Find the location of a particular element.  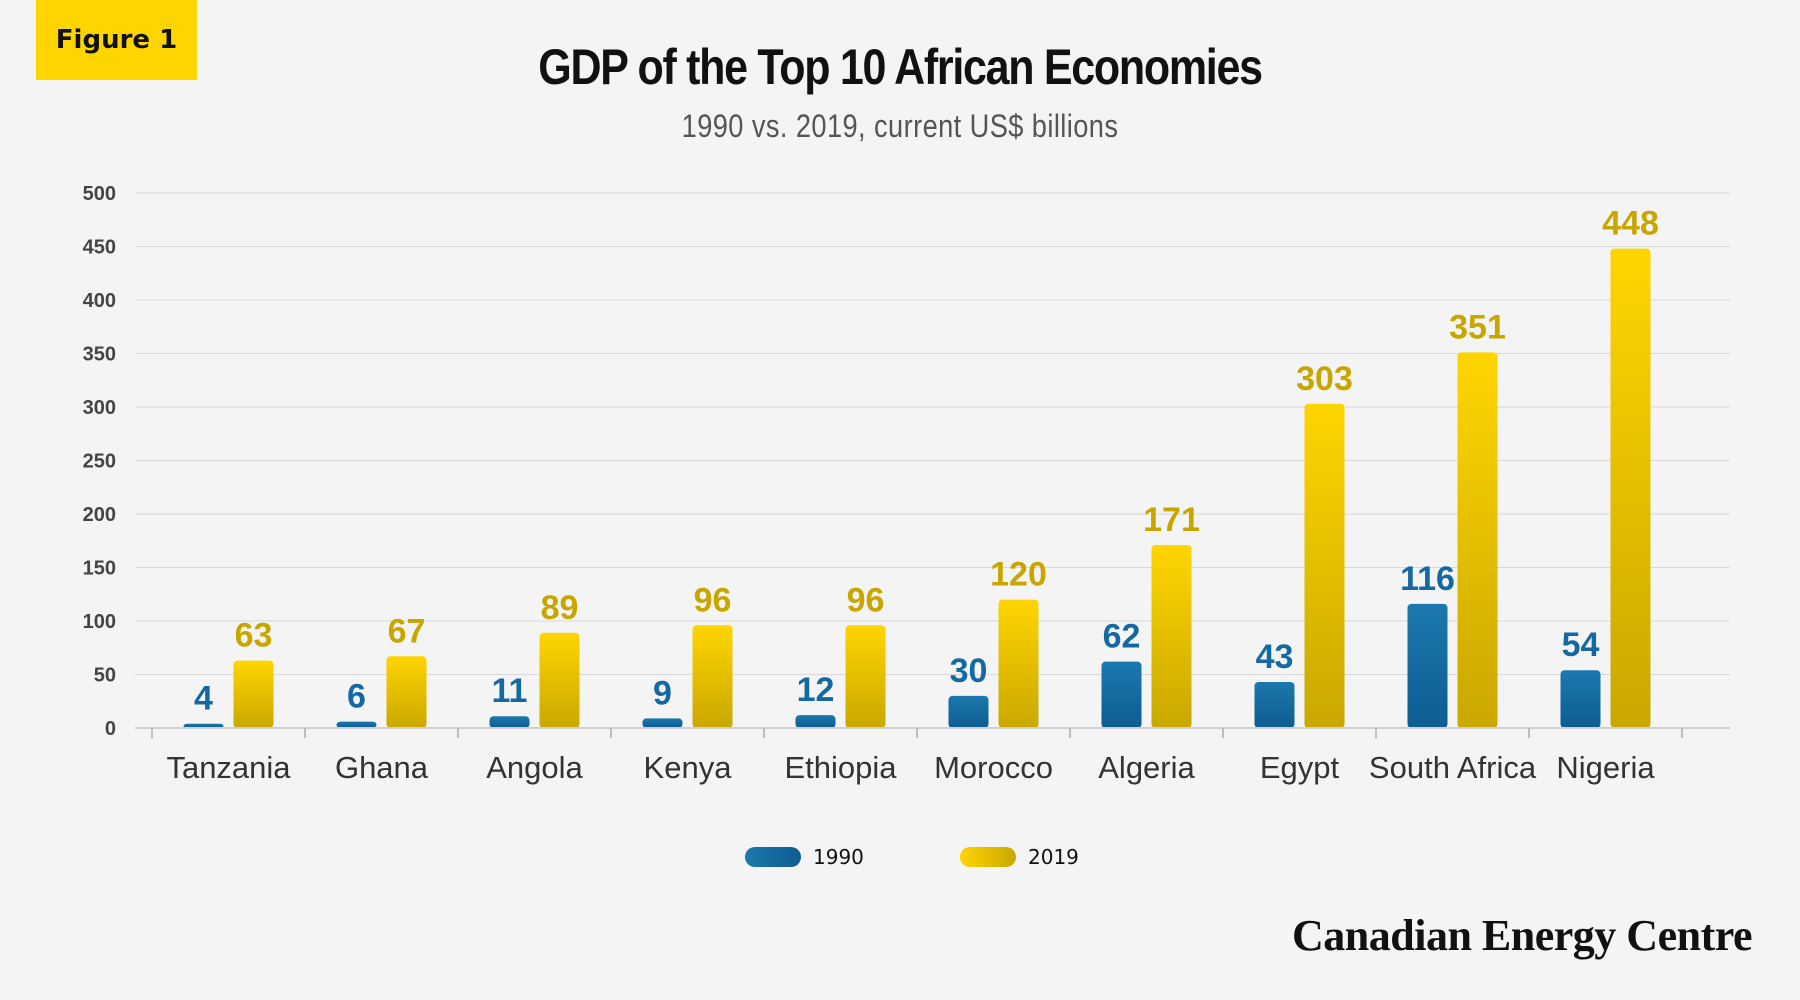

value-label-2019: 67 is located at coordinates (407, 631).